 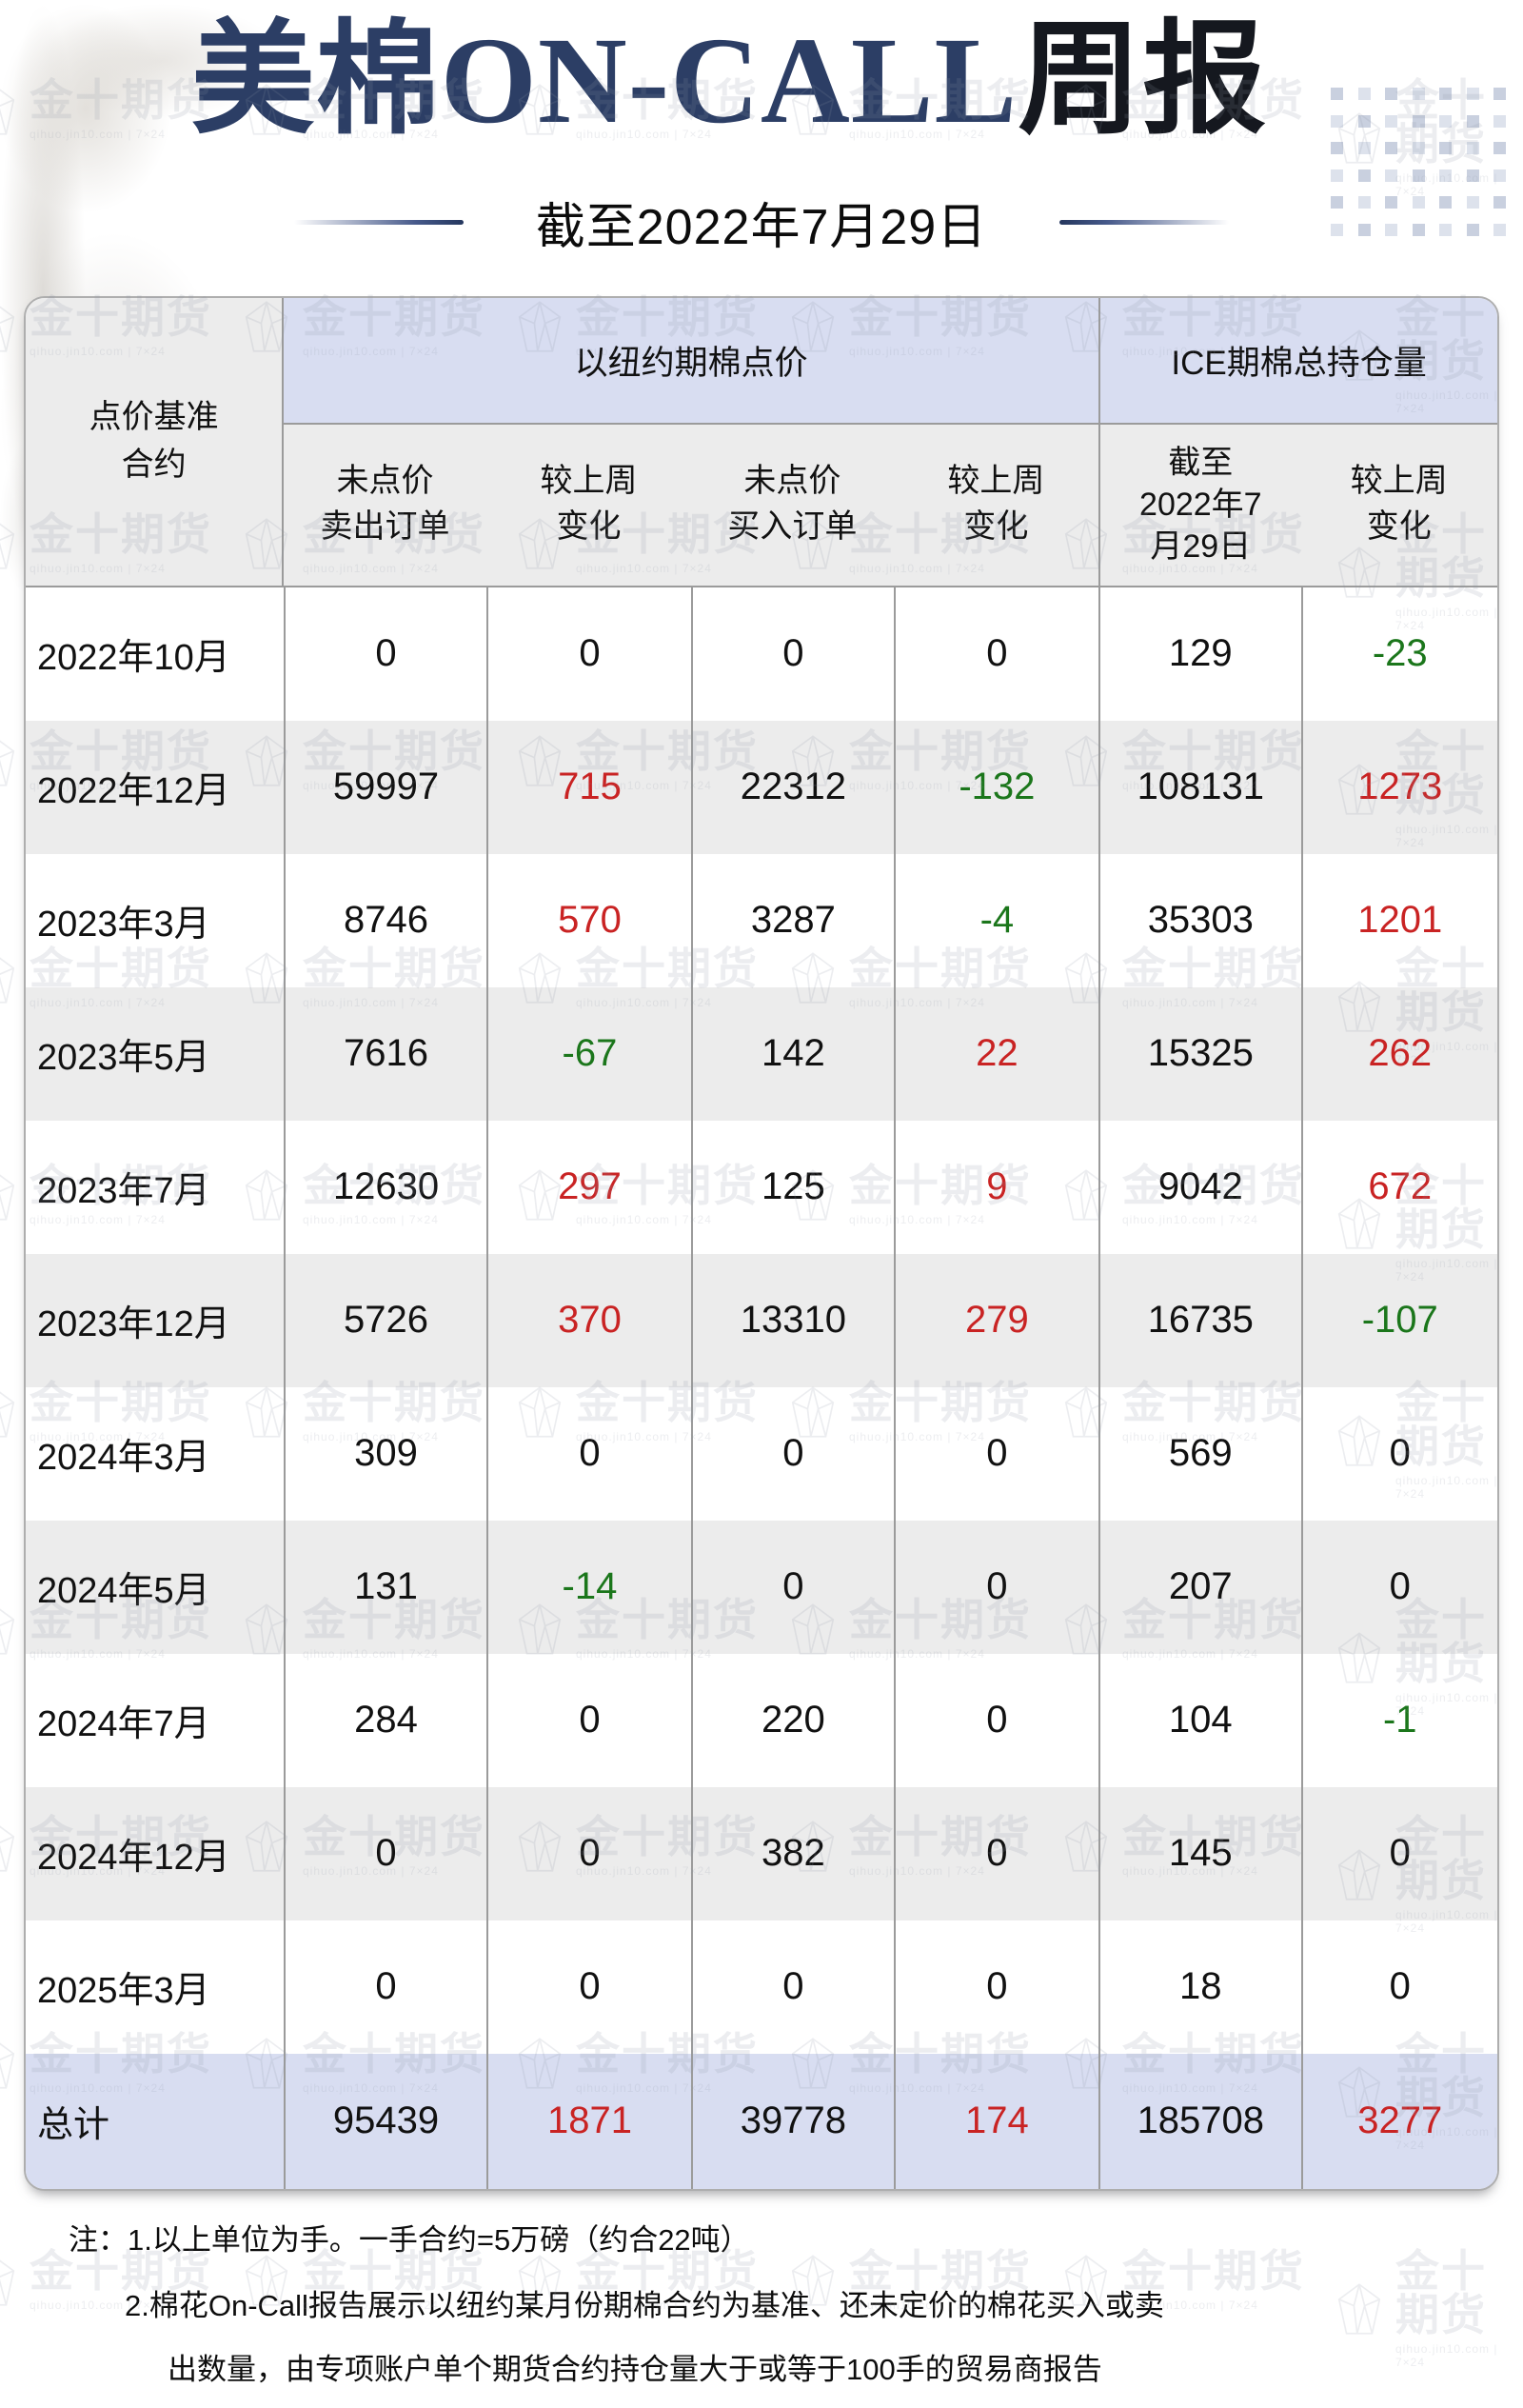 I want to click on group-header-ice-open-interest: ICE期棉总持仓量, so click(x=1297, y=361).